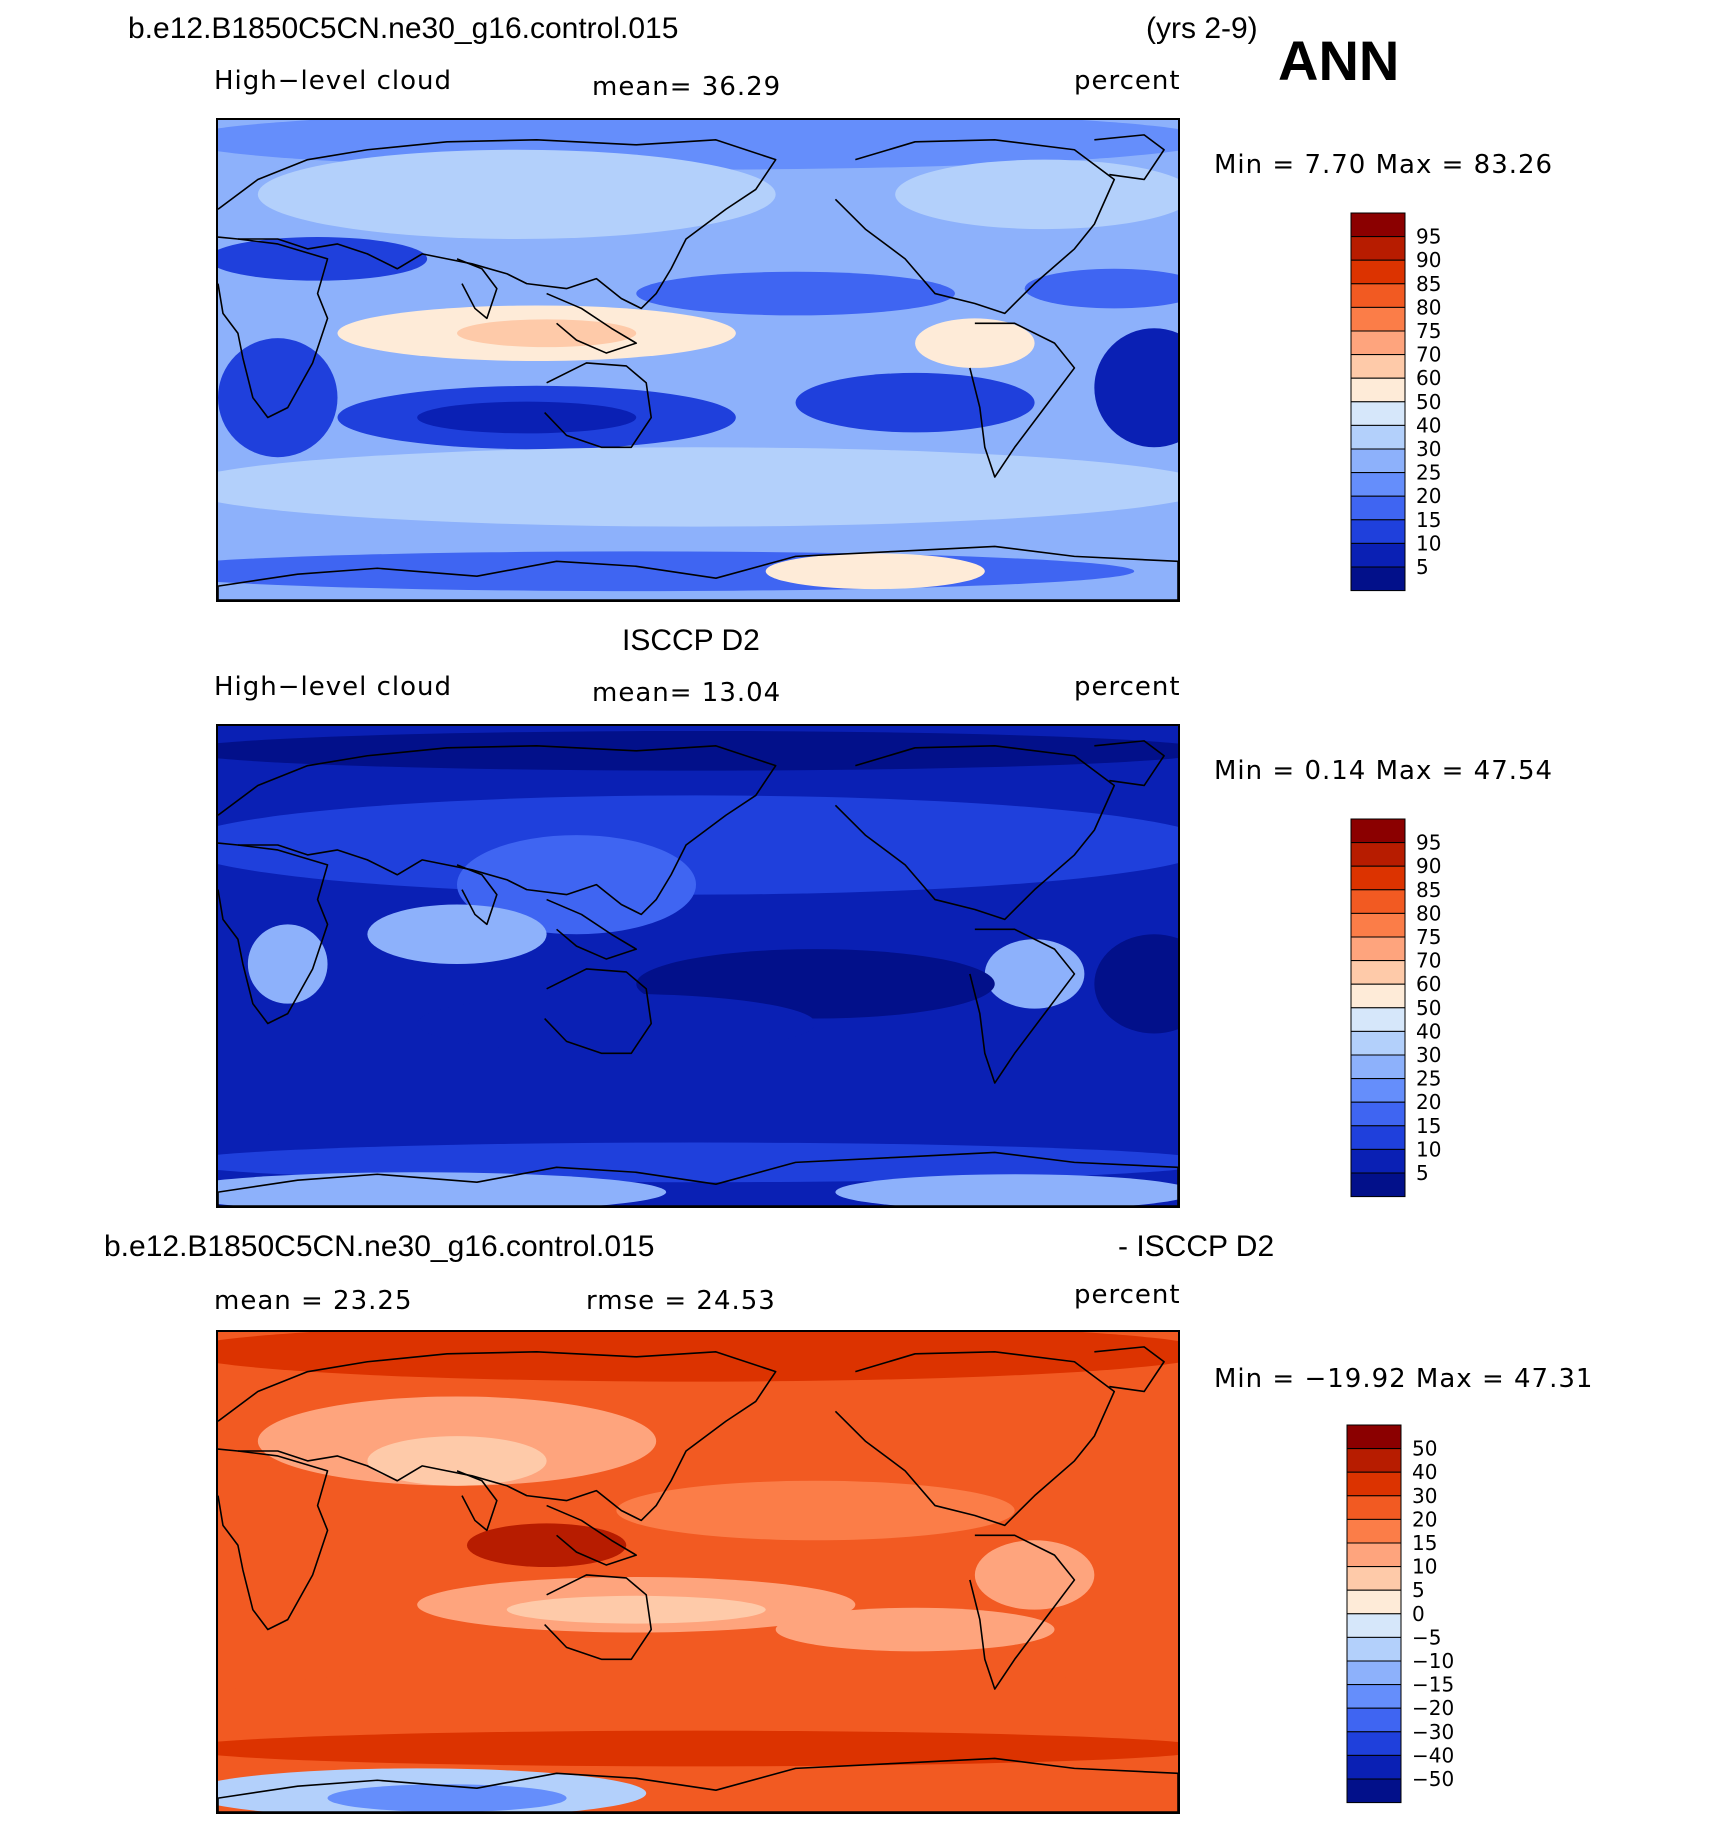  I want to click on colorbar-tick-label: −30, so click(1433, 1732).